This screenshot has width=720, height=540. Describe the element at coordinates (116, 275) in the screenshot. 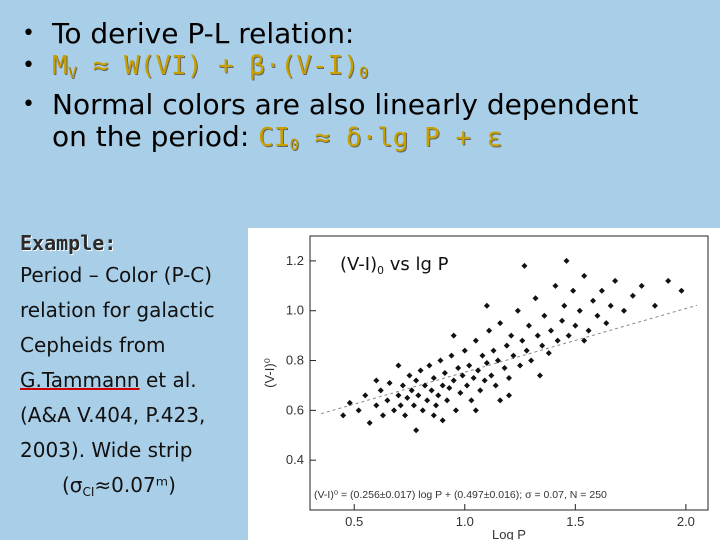

I see `example-line: Period – Color (P-C)` at that location.